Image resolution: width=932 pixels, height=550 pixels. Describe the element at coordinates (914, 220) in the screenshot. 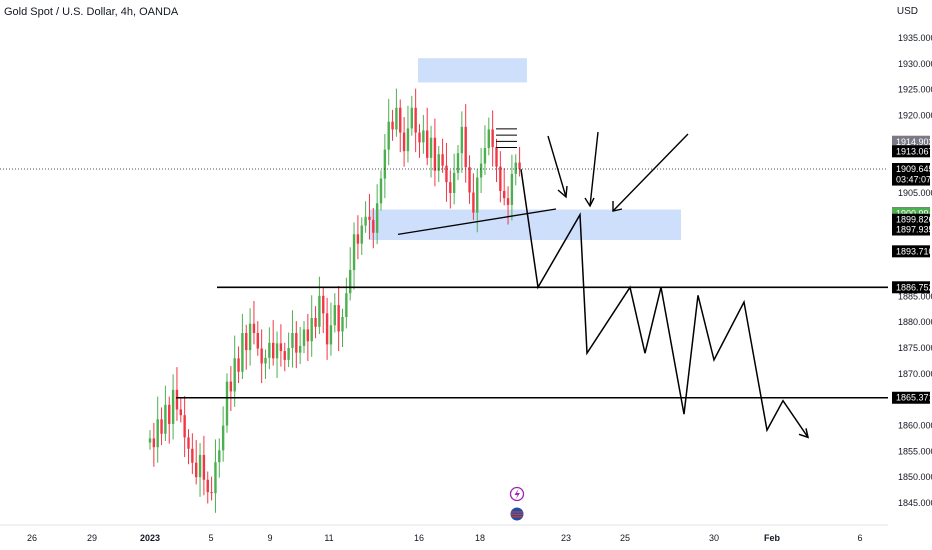

I see `price-tag-label: 1899.826` at that location.